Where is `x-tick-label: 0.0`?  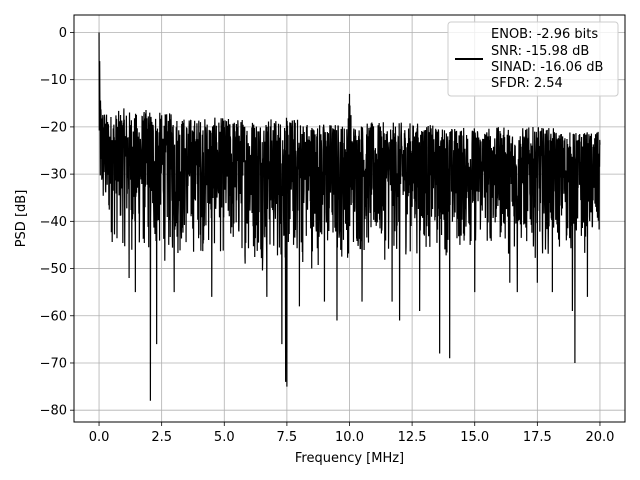
x-tick-label: 0.0 is located at coordinates (99, 437).